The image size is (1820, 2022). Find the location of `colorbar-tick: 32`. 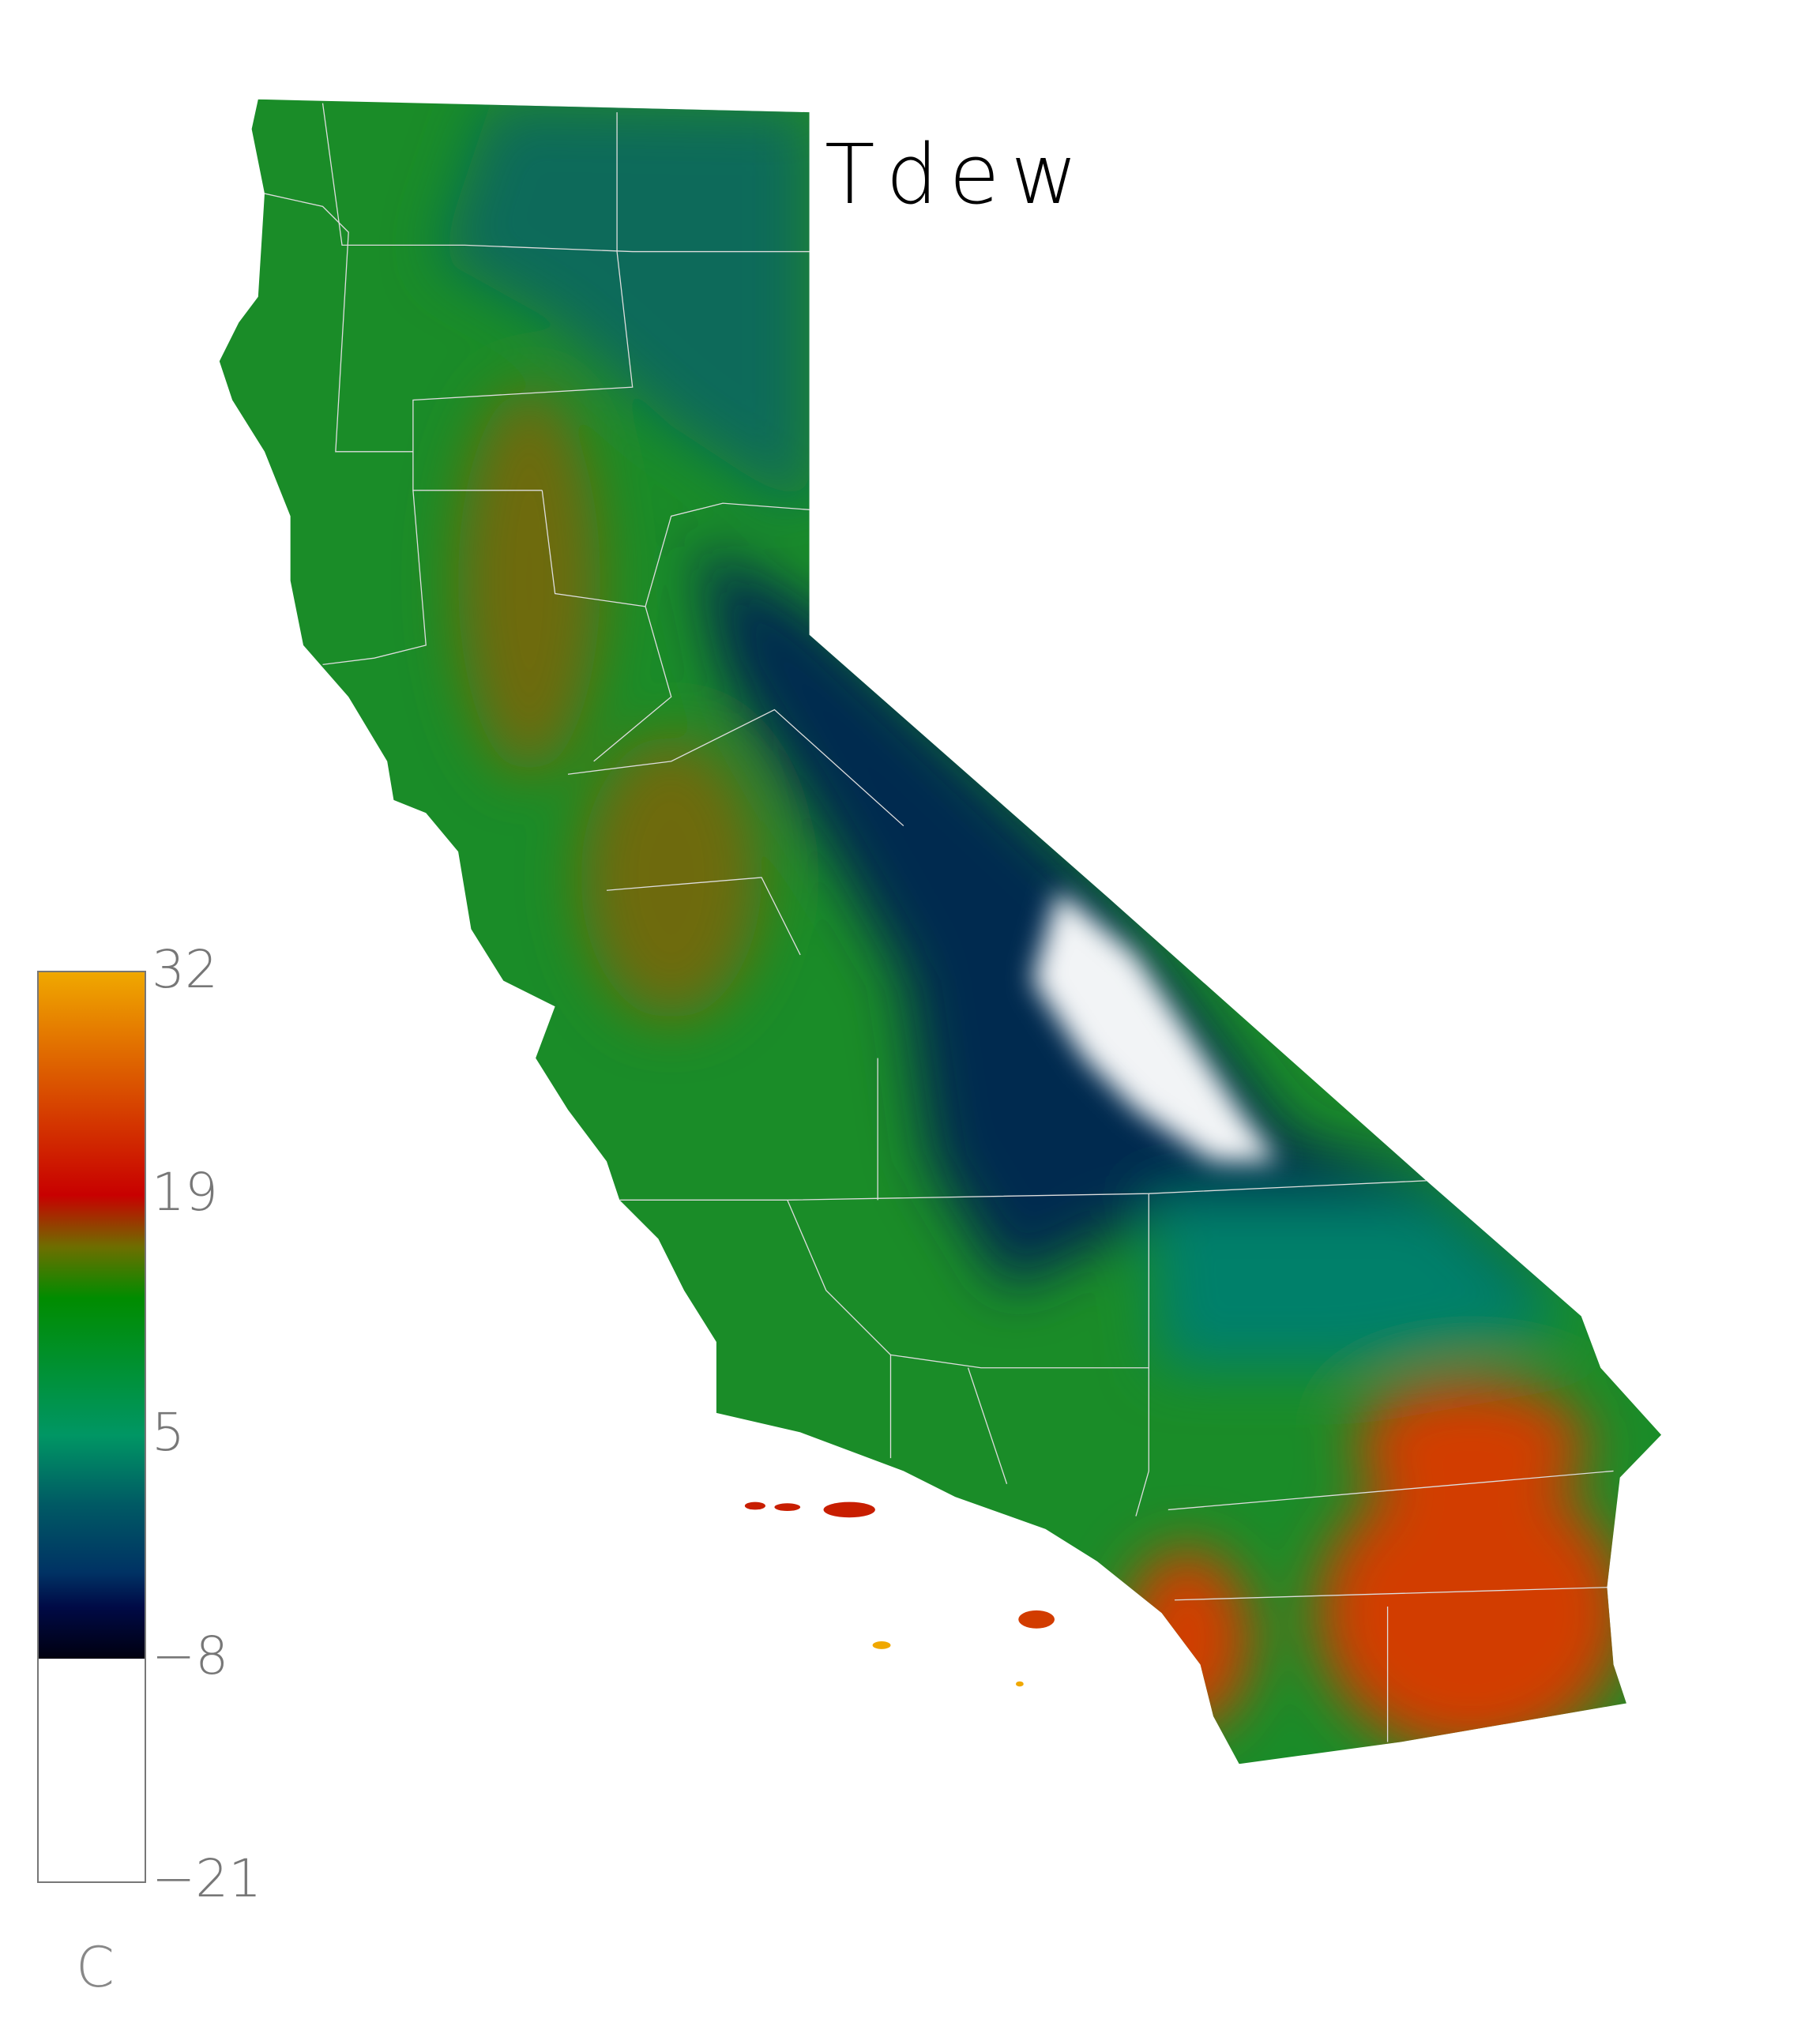

colorbar-tick: 32 is located at coordinates (185, 969).